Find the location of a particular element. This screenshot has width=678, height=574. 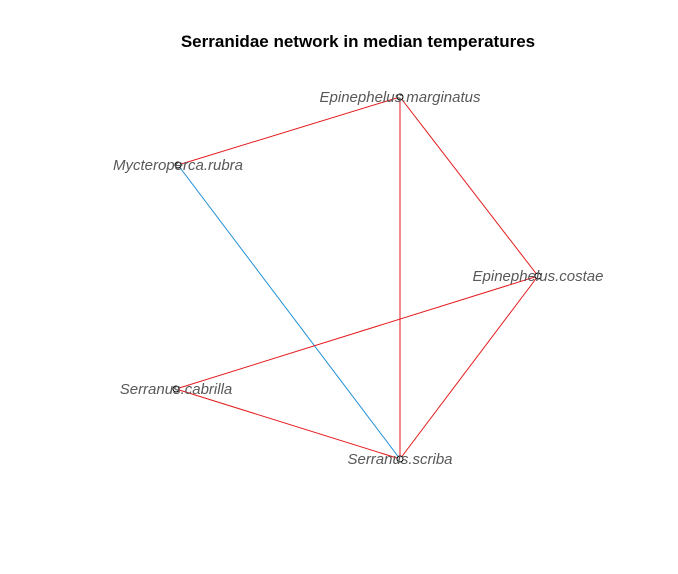

node-label-mycteroperca: Mycteroperca.rubra is located at coordinates (178, 165).